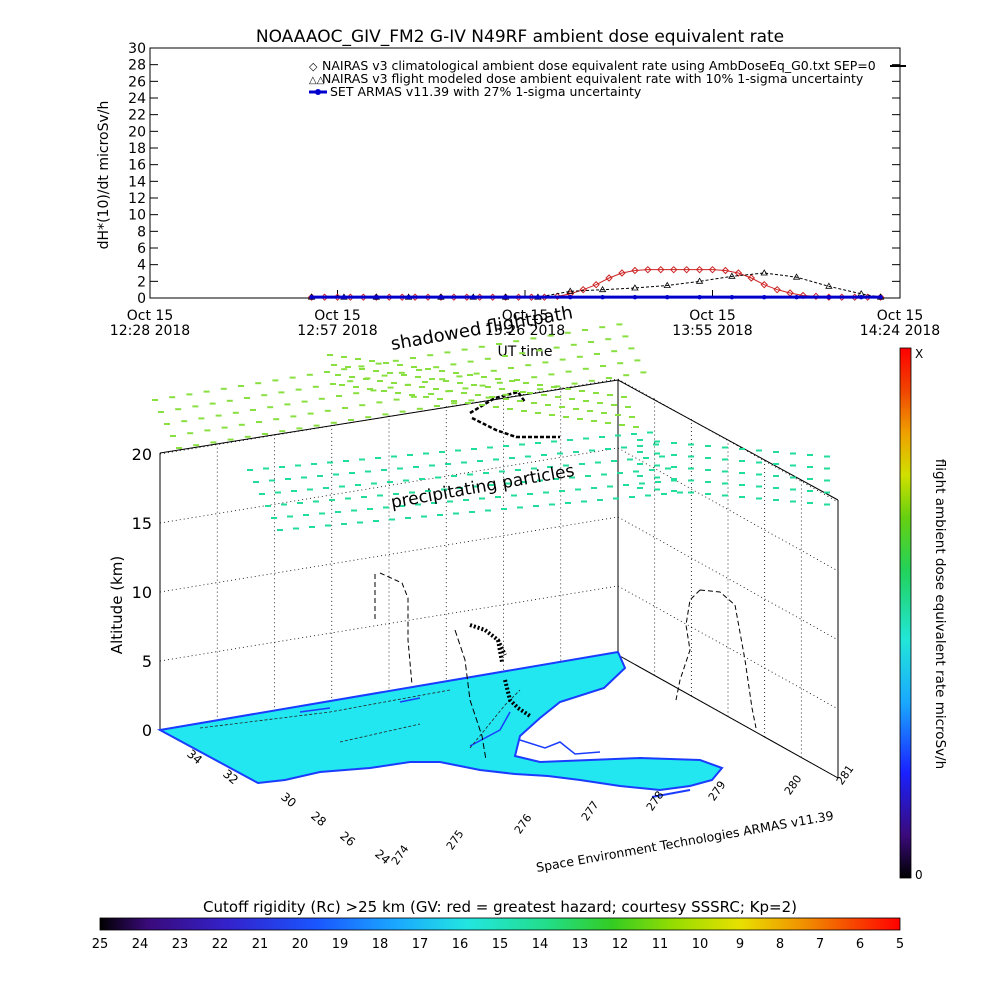 The height and width of the screenshot is (1000, 1000). I want to click on cutoff-tick-label: 7, so click(820, 944).